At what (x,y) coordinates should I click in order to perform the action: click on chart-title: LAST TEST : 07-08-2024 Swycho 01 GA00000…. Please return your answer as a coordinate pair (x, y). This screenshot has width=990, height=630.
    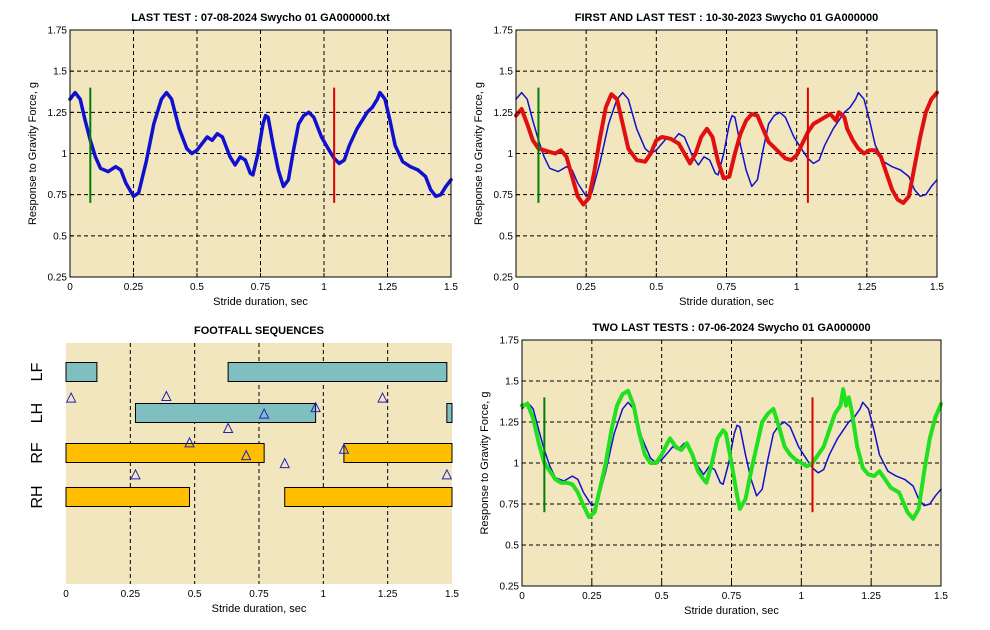
    Looking at the image, I should click on (260, 18).